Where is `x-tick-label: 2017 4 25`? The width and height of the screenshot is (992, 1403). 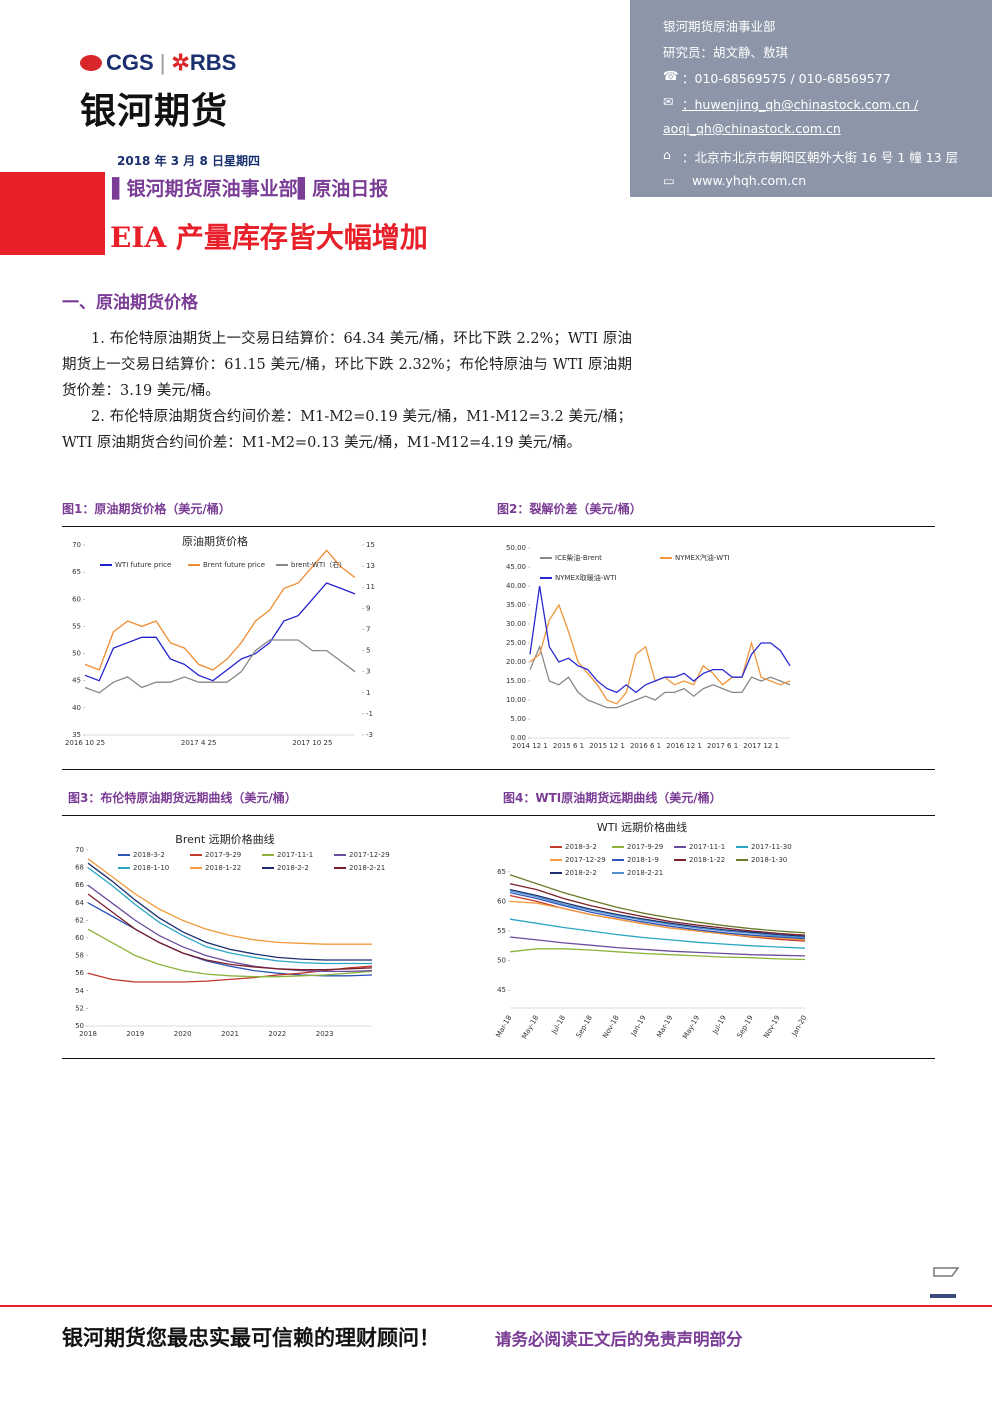 x-tick-label: 2017 4 25 is located at coordinates (199, 743).